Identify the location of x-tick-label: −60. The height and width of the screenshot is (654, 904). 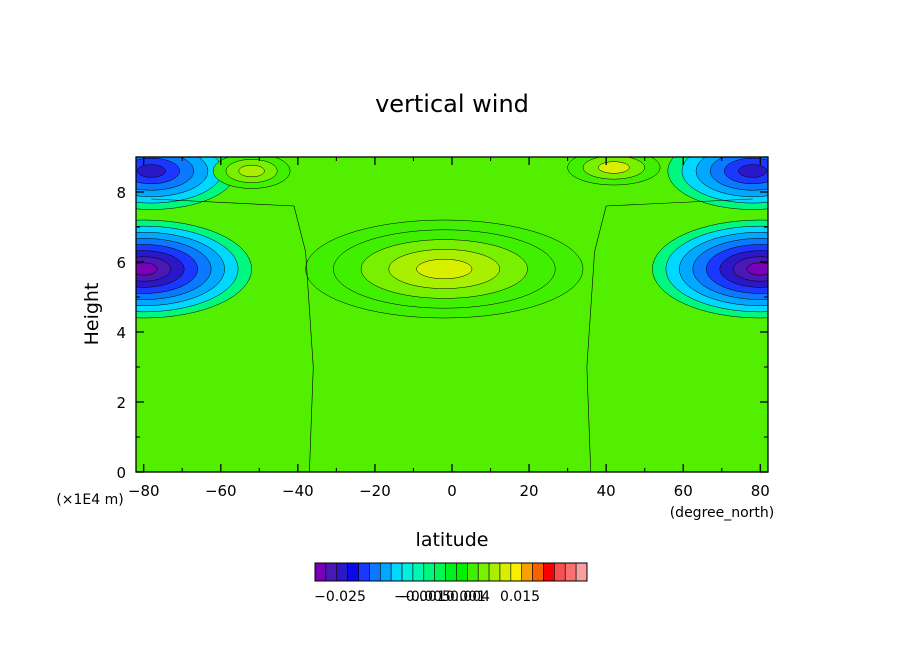
(221, 491).